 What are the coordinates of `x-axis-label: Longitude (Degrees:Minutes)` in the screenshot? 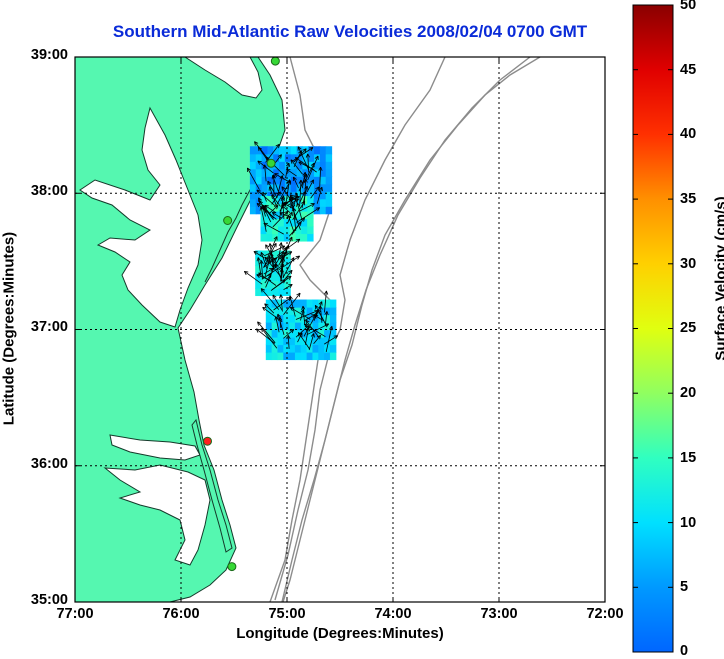 It's located at (340, 633).